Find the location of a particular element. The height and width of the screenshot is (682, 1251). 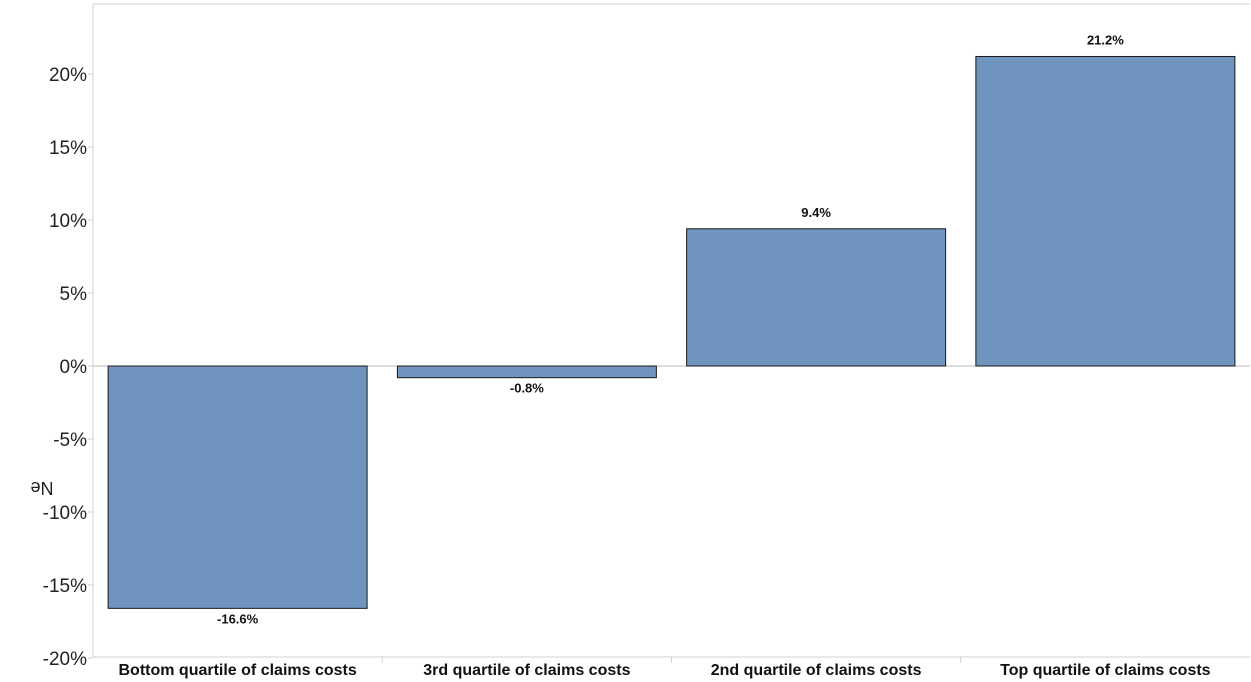

y-tick-label: 15% is located at coordinates (68, 148).